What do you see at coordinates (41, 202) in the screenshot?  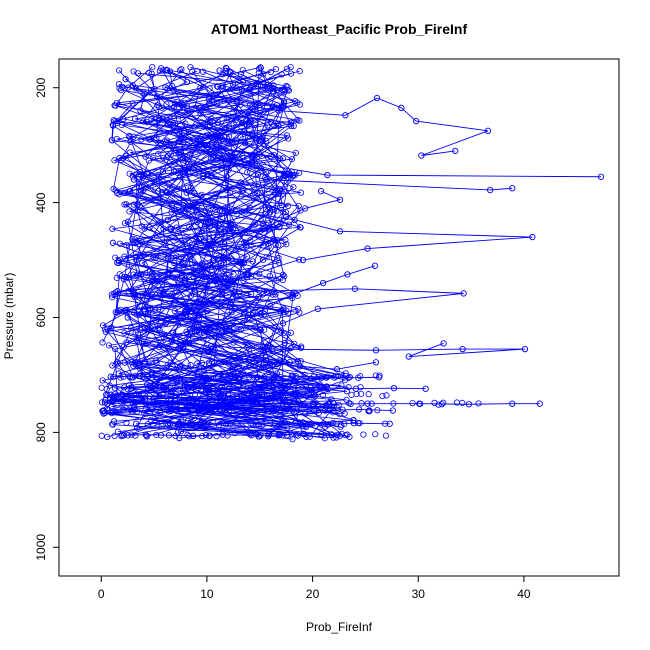 I see `y-tick-label: 400` at bounding box center [41, 202].